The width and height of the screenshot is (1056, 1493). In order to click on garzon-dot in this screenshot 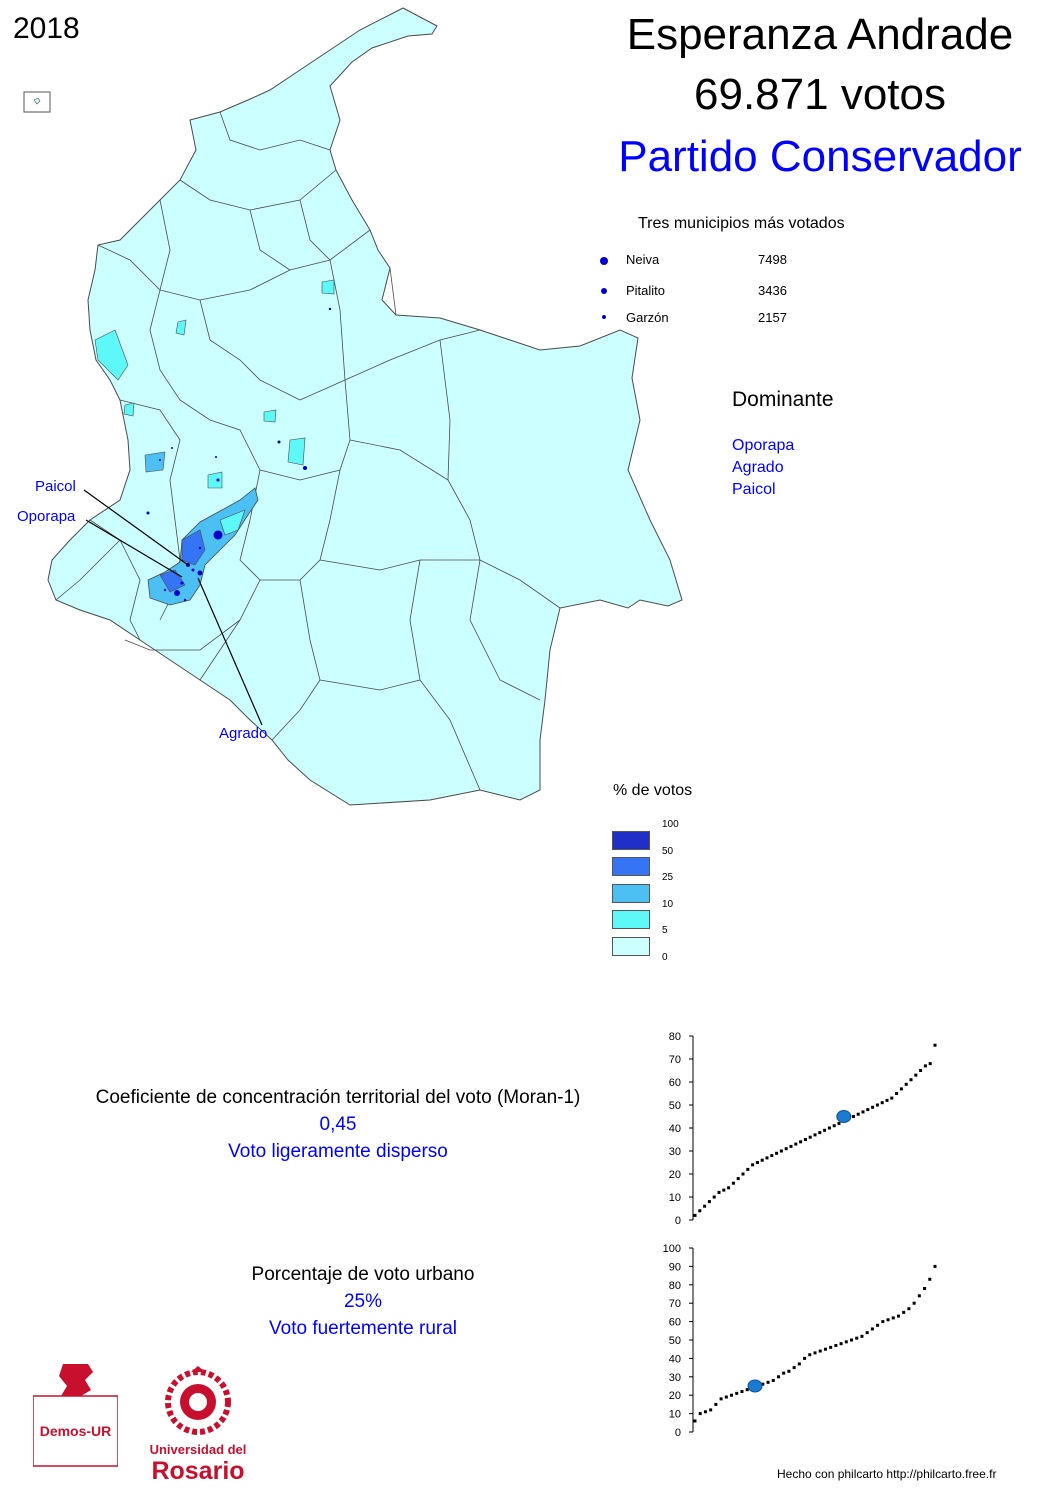, I will do `click(200, 573)`.